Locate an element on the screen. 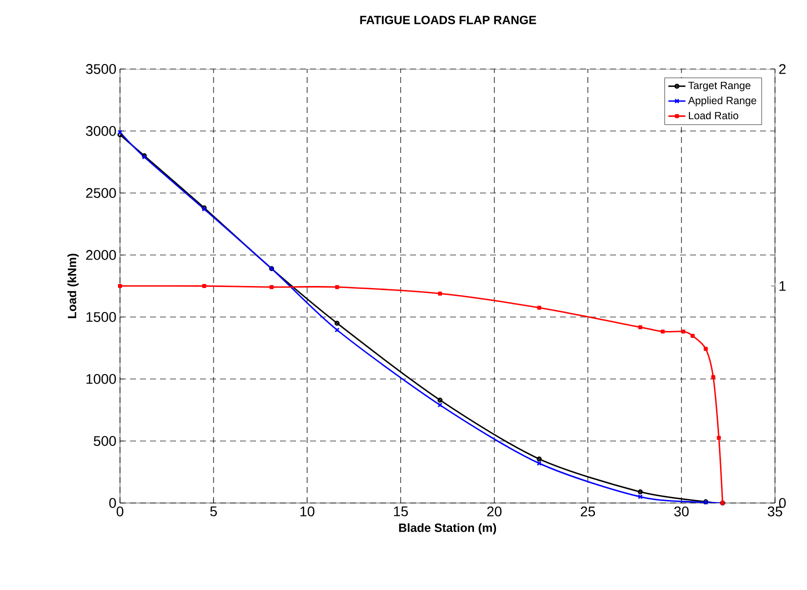  y-tick-label: 1000 is located at coordinates (101, 379).